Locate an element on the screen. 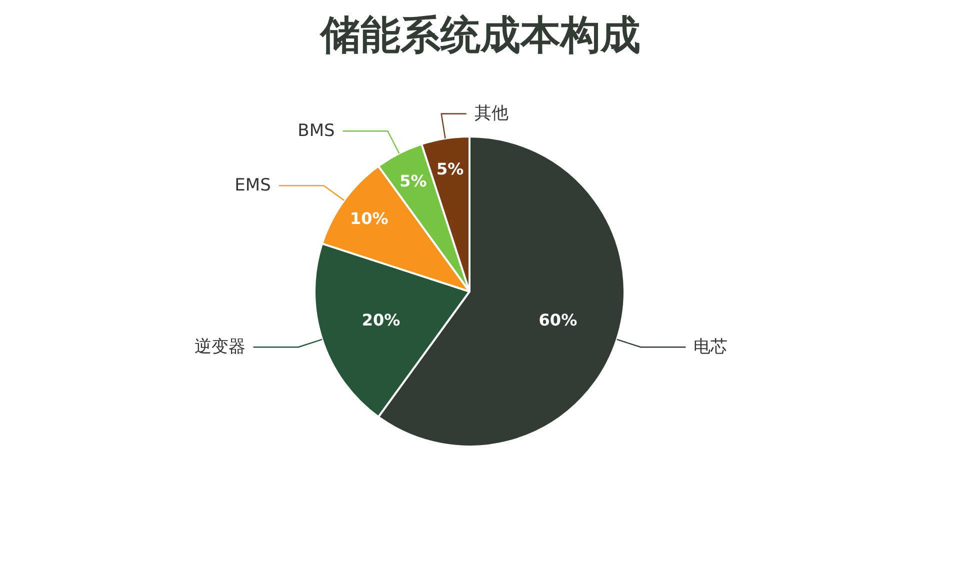 The width and height of the screenshot is (960, 564). data-label: 10% is located at coordinates (369, 218).